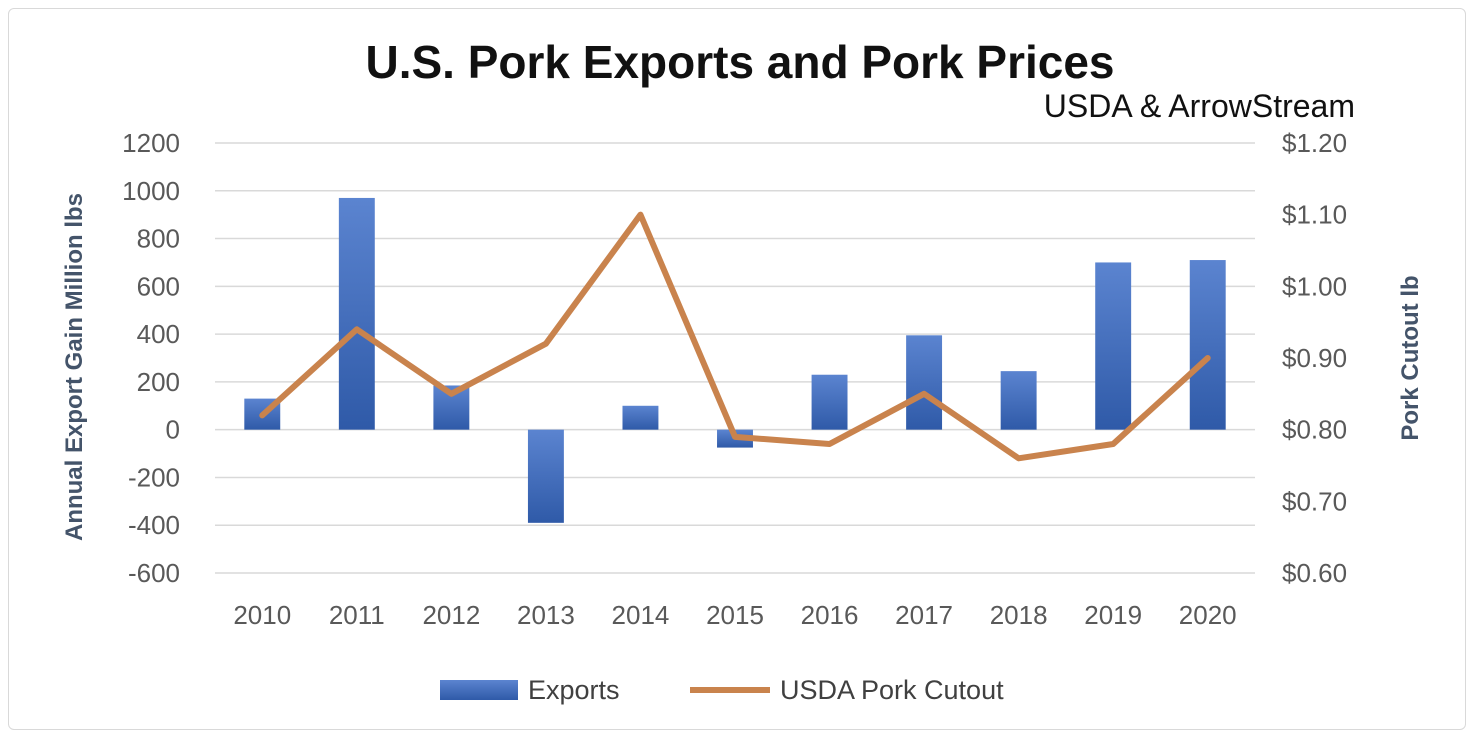 This screenshot has width=1476, height=740. I want to click on right-tick-label: $0.60, so click(1314, 573).